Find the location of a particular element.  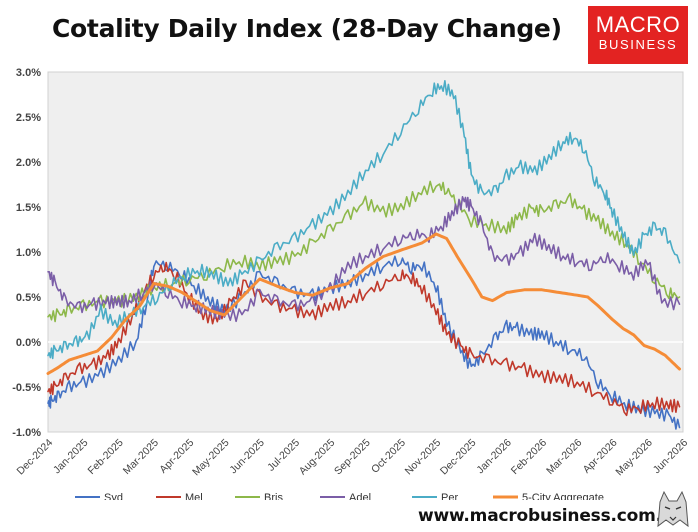

website-url: www.macrobusiness.com.au is located at coordinates (552, 516).